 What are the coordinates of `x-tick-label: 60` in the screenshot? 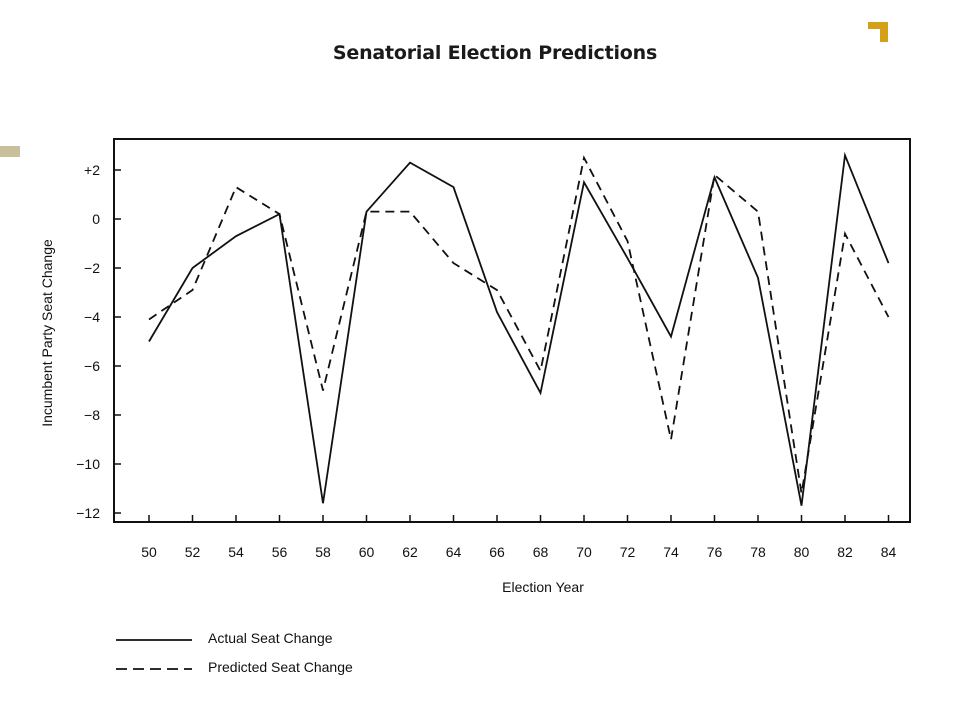 It's located at (367, 552).